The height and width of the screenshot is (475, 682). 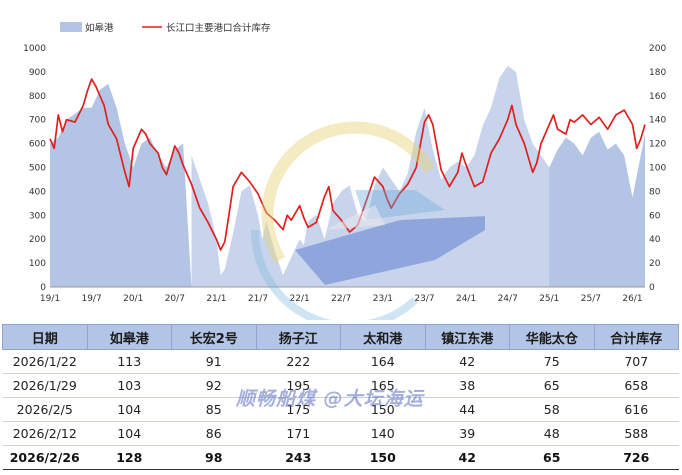 I want to click on table-row: 2026/1/29 103 92 195 165 38 65 658, so click(x=340, y=385).